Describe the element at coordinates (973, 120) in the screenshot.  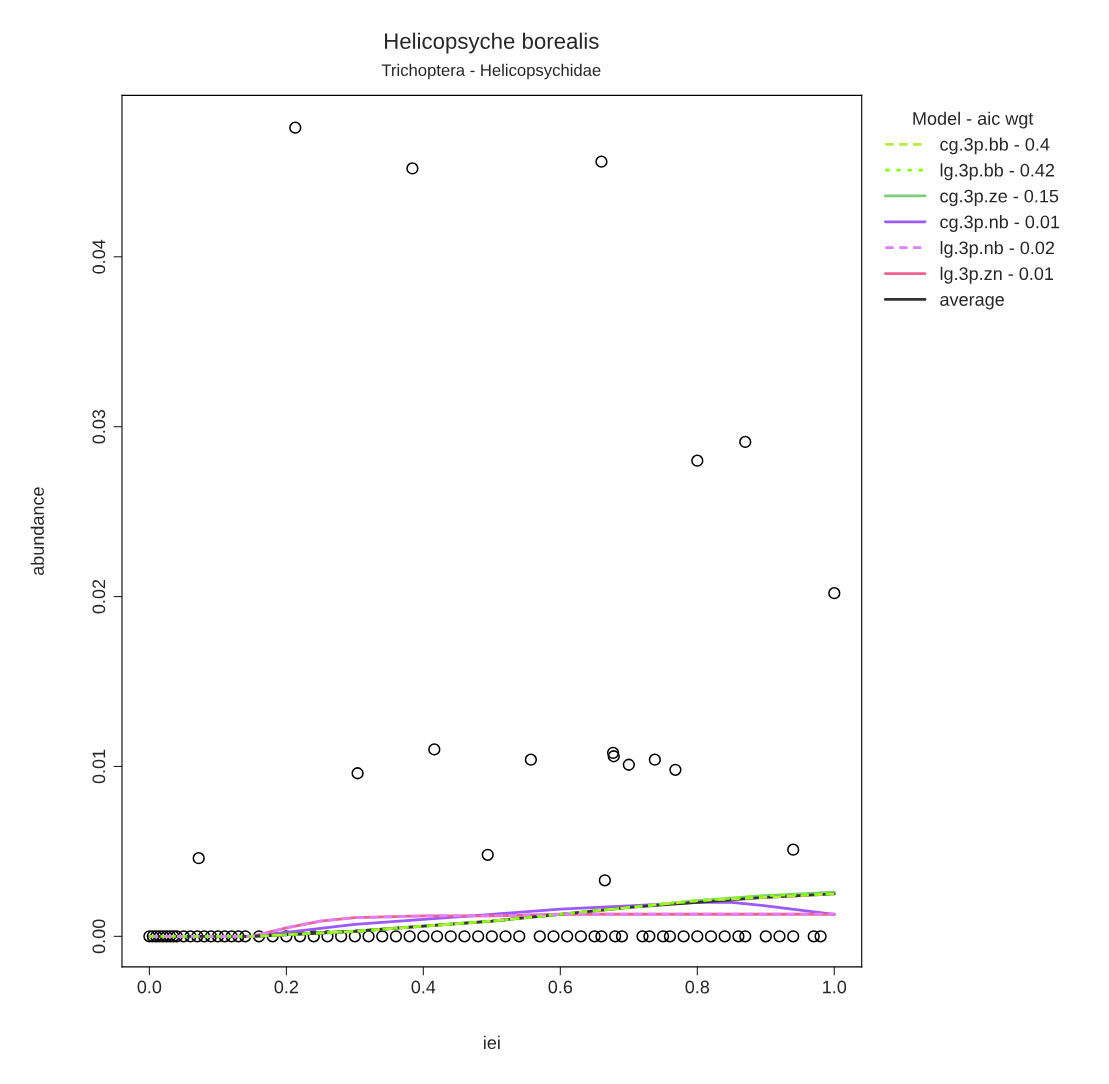
I see `legend-title: Model - aic wgt` at that location.